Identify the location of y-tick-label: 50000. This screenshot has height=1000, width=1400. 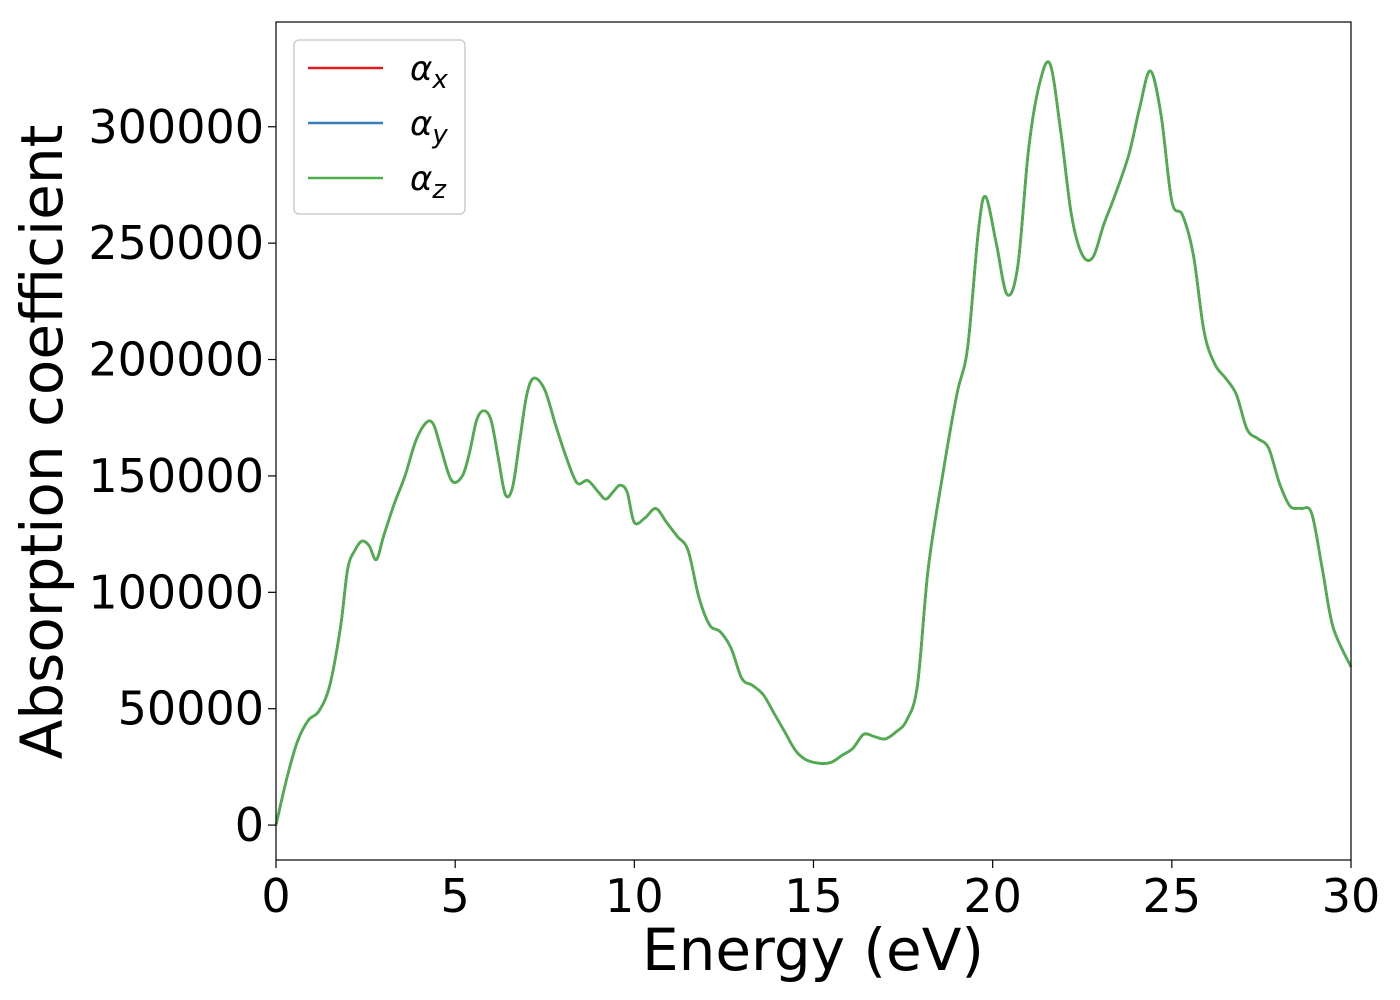
(191, 709).